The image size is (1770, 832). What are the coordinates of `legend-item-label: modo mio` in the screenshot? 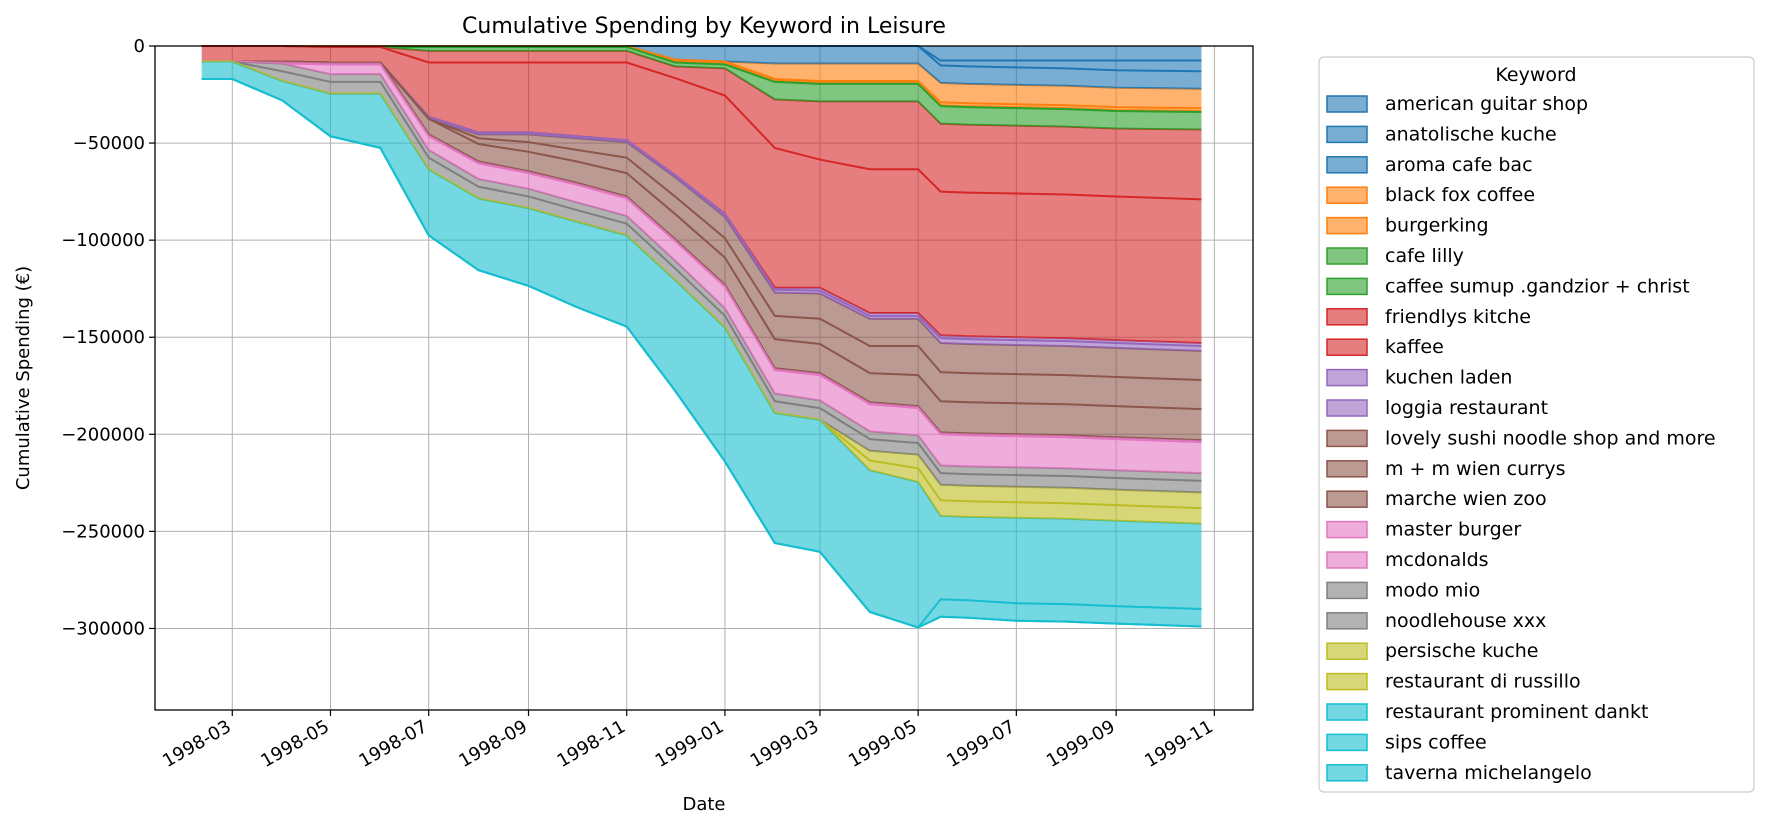 It's located at (1432, 590).